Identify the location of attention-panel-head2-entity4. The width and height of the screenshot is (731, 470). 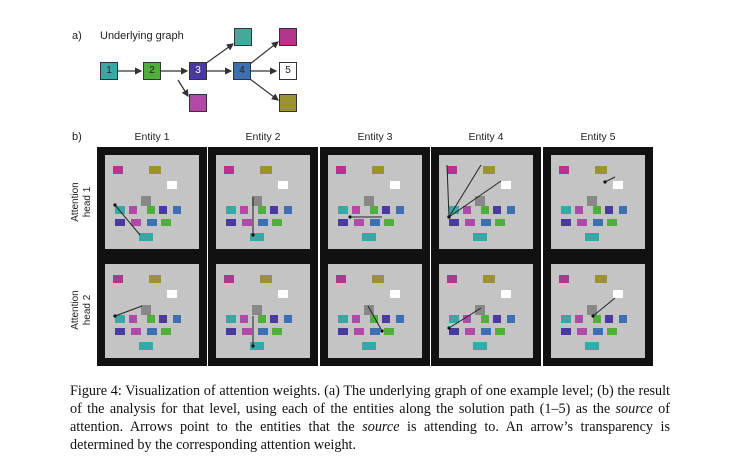
(486, 311).